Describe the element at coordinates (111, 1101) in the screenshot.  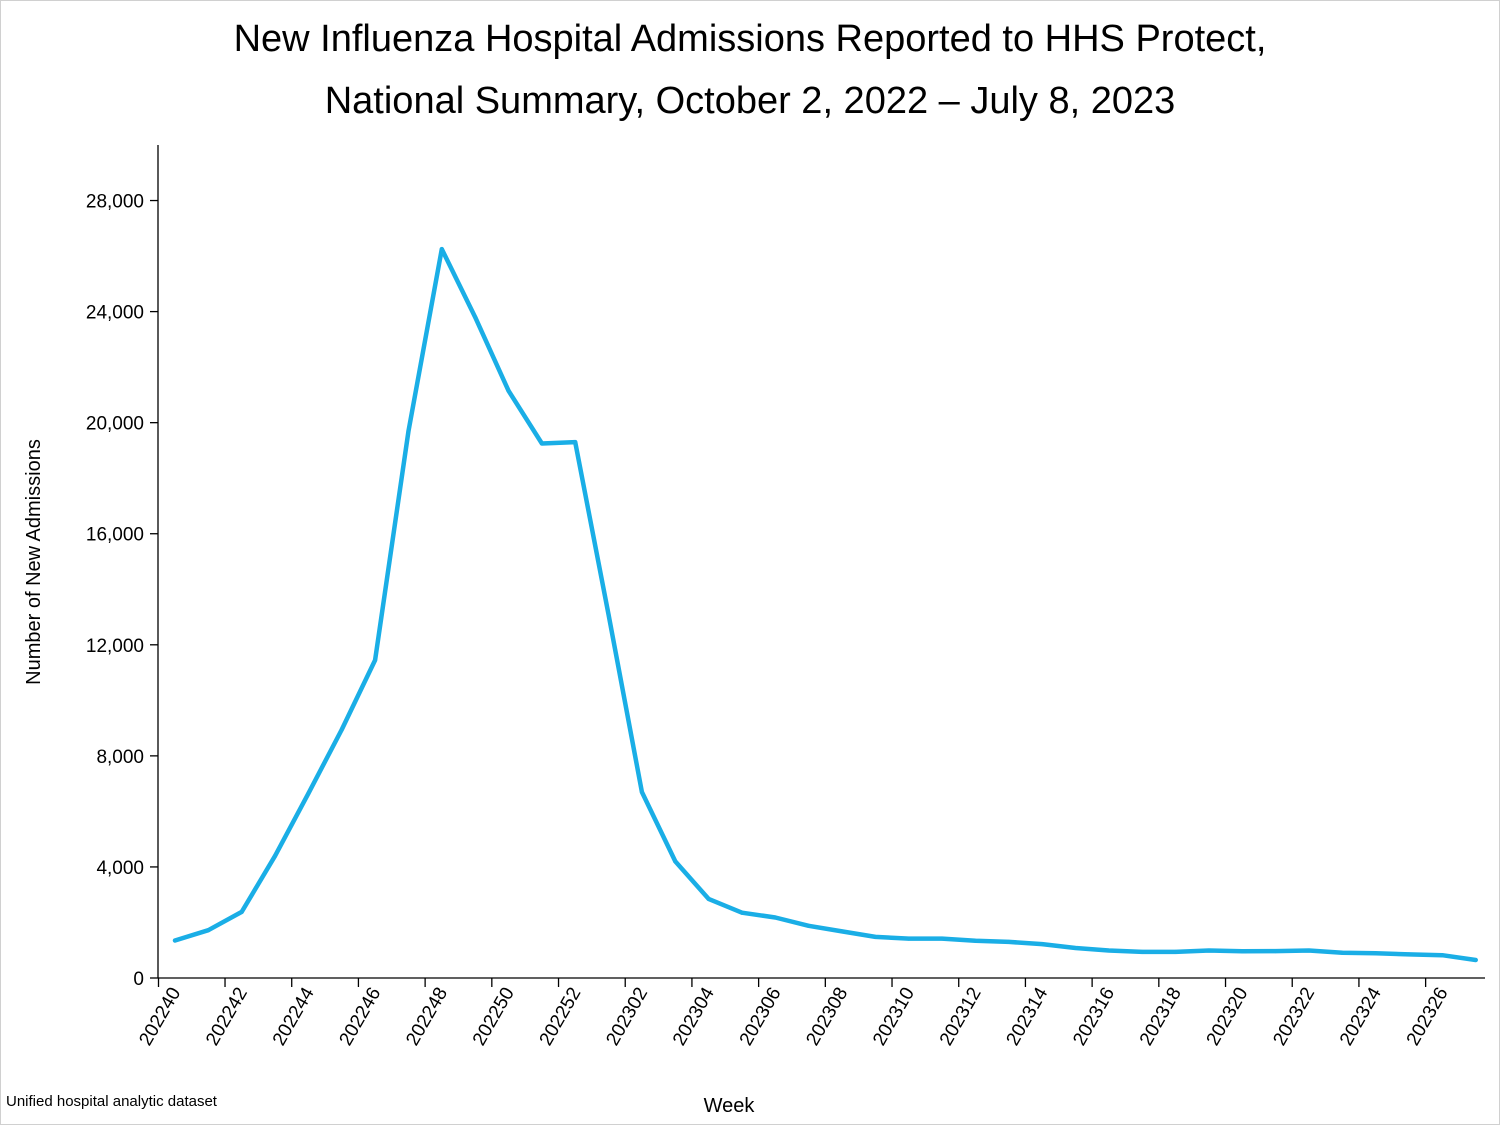
I see `source-note: Unified hospital analytic dataset` at that location.